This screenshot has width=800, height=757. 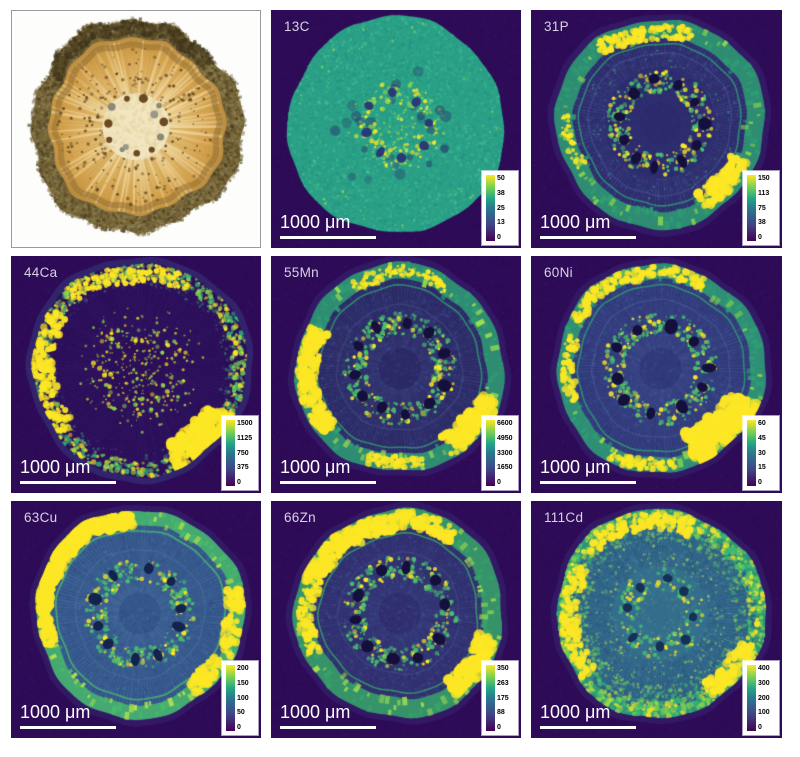 What do you see at coordinates (762, 223) in the screenshot?
I see `colorbar-tick: 38` at bounding box center [762, 223].